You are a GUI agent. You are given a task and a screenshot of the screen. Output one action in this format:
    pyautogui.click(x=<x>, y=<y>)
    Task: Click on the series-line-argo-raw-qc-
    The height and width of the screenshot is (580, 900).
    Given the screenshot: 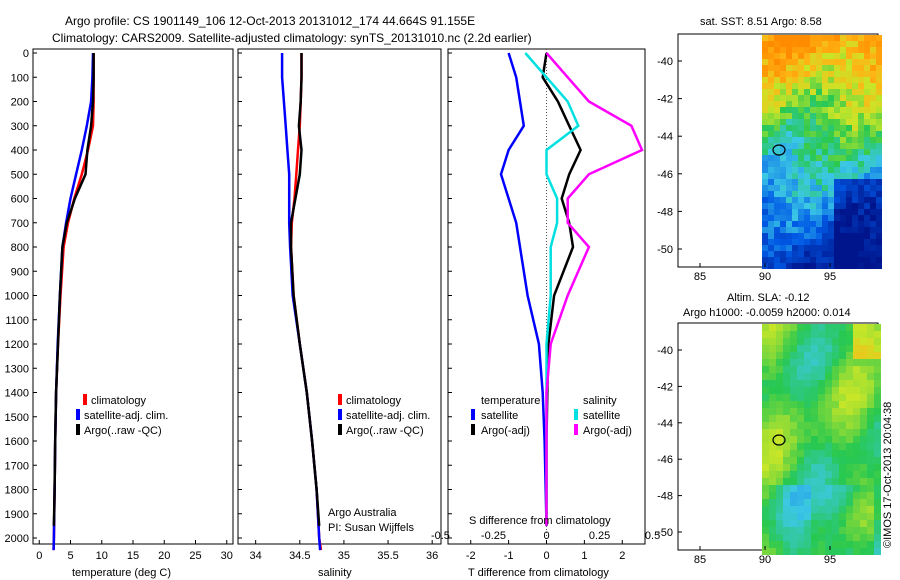 What is the action you would take?
    pyautogui.click(x=73, y=289)
    